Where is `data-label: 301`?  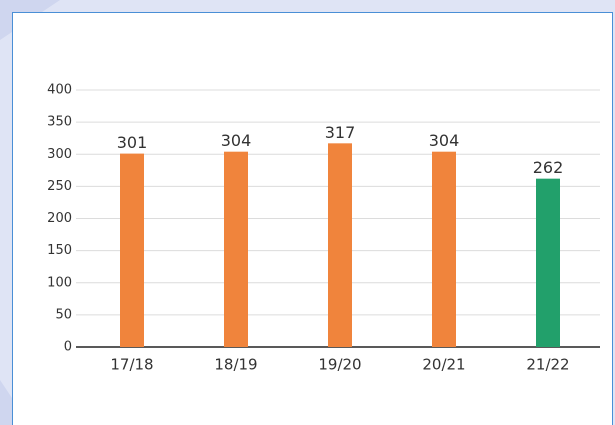 data-label: 301 is located at coordinates (132, 142).